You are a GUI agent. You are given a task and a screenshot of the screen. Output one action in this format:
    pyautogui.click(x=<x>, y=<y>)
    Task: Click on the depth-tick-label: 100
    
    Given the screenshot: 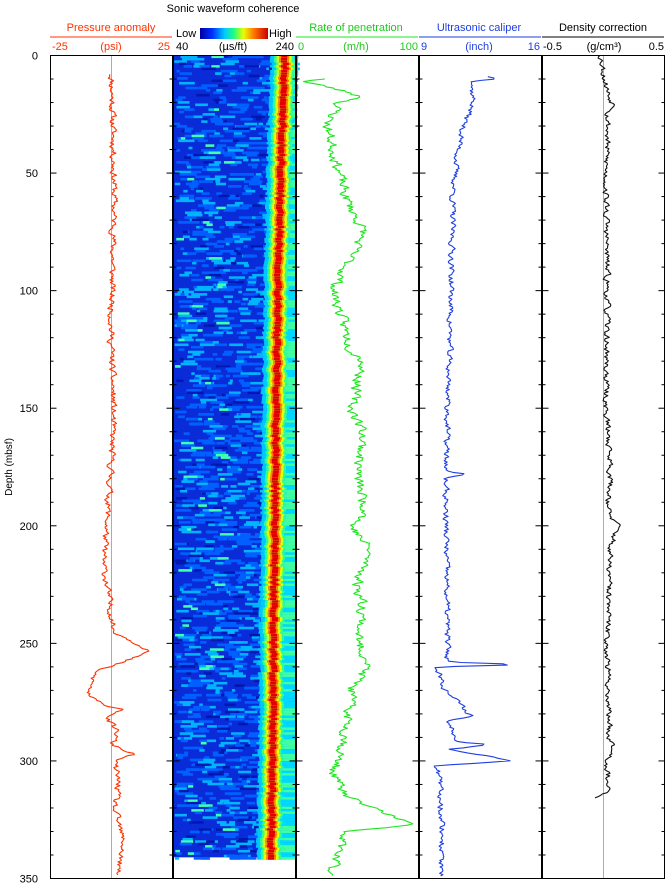 What is the action you would take?
    pyautogui.click(x=29, y=292)
    